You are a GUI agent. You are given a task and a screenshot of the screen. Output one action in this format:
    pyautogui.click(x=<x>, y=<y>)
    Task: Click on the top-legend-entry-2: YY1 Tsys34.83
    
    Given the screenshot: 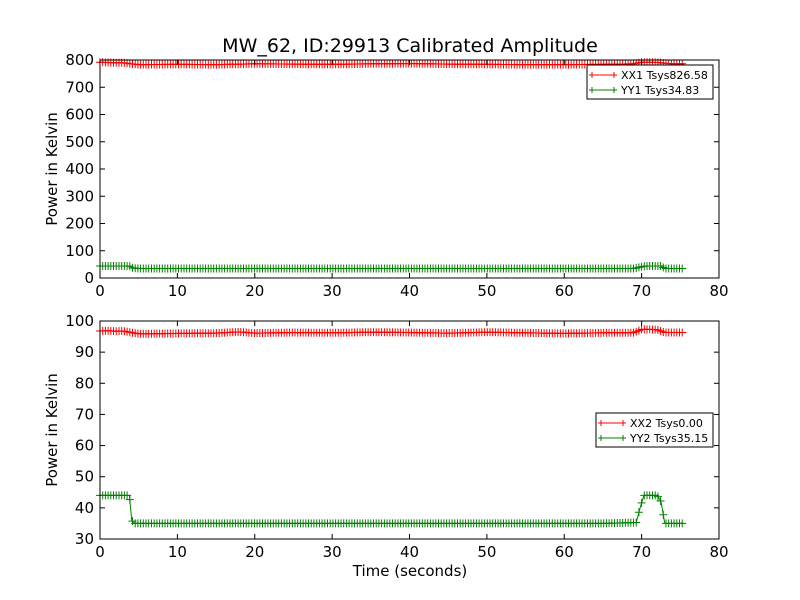 What is the action you would take?
    pyautogui.click(x=644, y=90)
    